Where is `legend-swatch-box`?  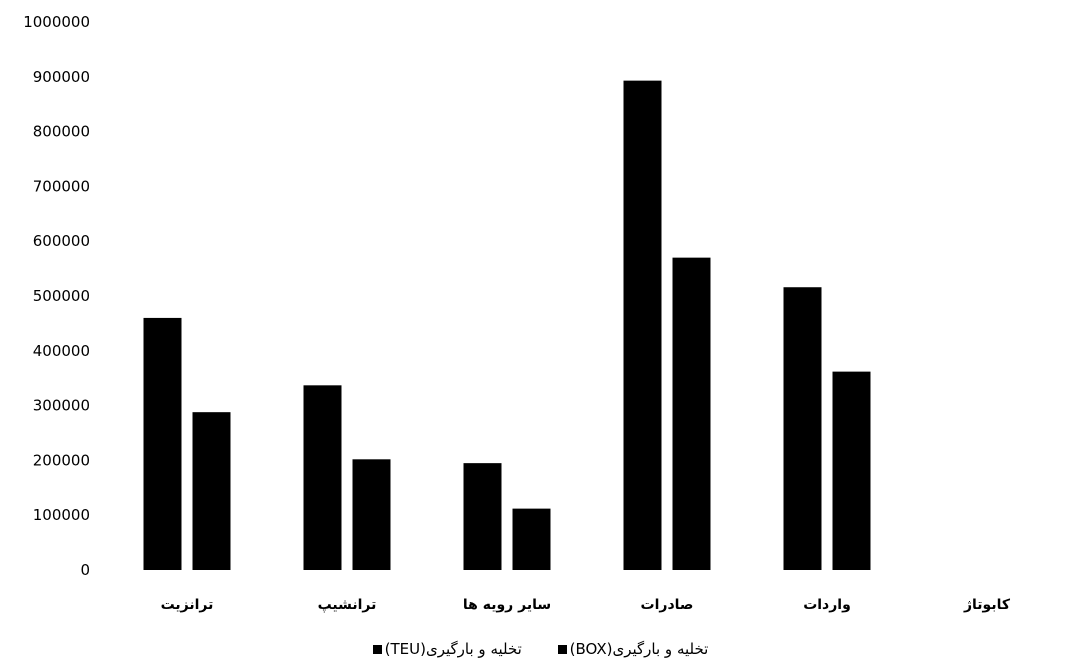 legend-swatch-box is located at coordinates (562, 649).